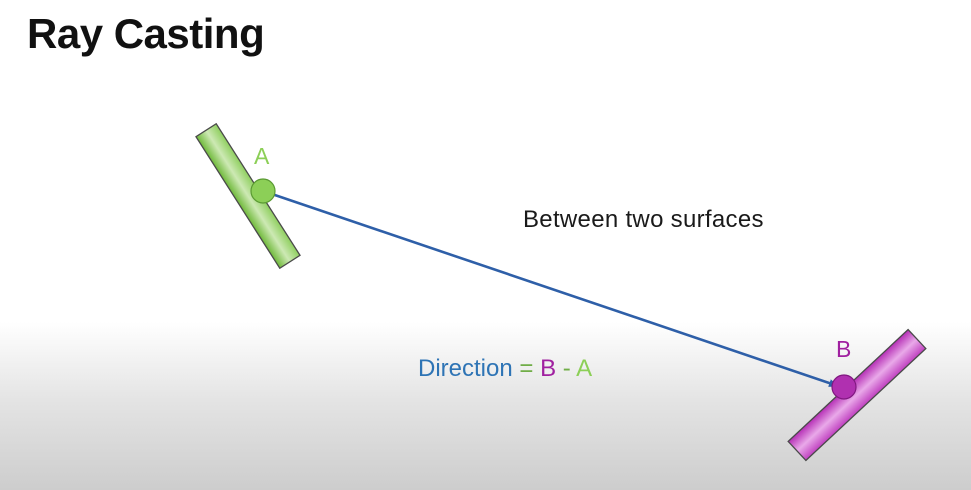 This screenshot has height=490, width=971. Describe the element at coordinates (248, 196) in the screenshot. I see `surface-a` at that location.